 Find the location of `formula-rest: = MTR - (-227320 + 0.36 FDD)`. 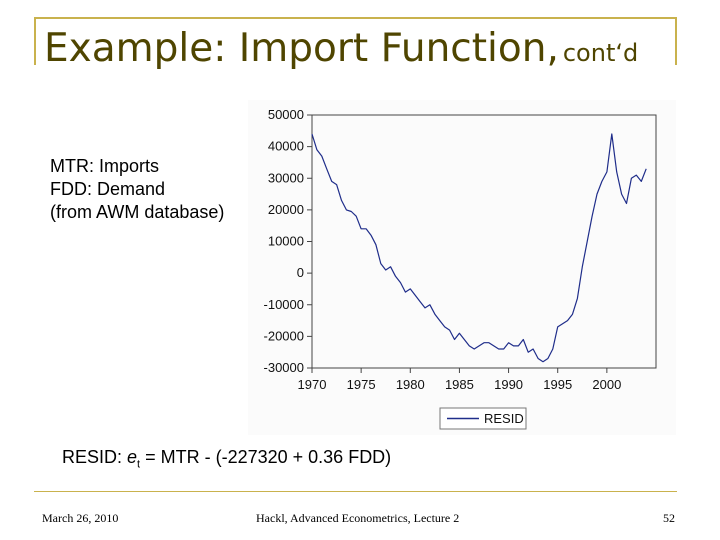

formula-rest: = MTR - (-227320 + 0.36 FDD) is located at coordinates (266, 457).